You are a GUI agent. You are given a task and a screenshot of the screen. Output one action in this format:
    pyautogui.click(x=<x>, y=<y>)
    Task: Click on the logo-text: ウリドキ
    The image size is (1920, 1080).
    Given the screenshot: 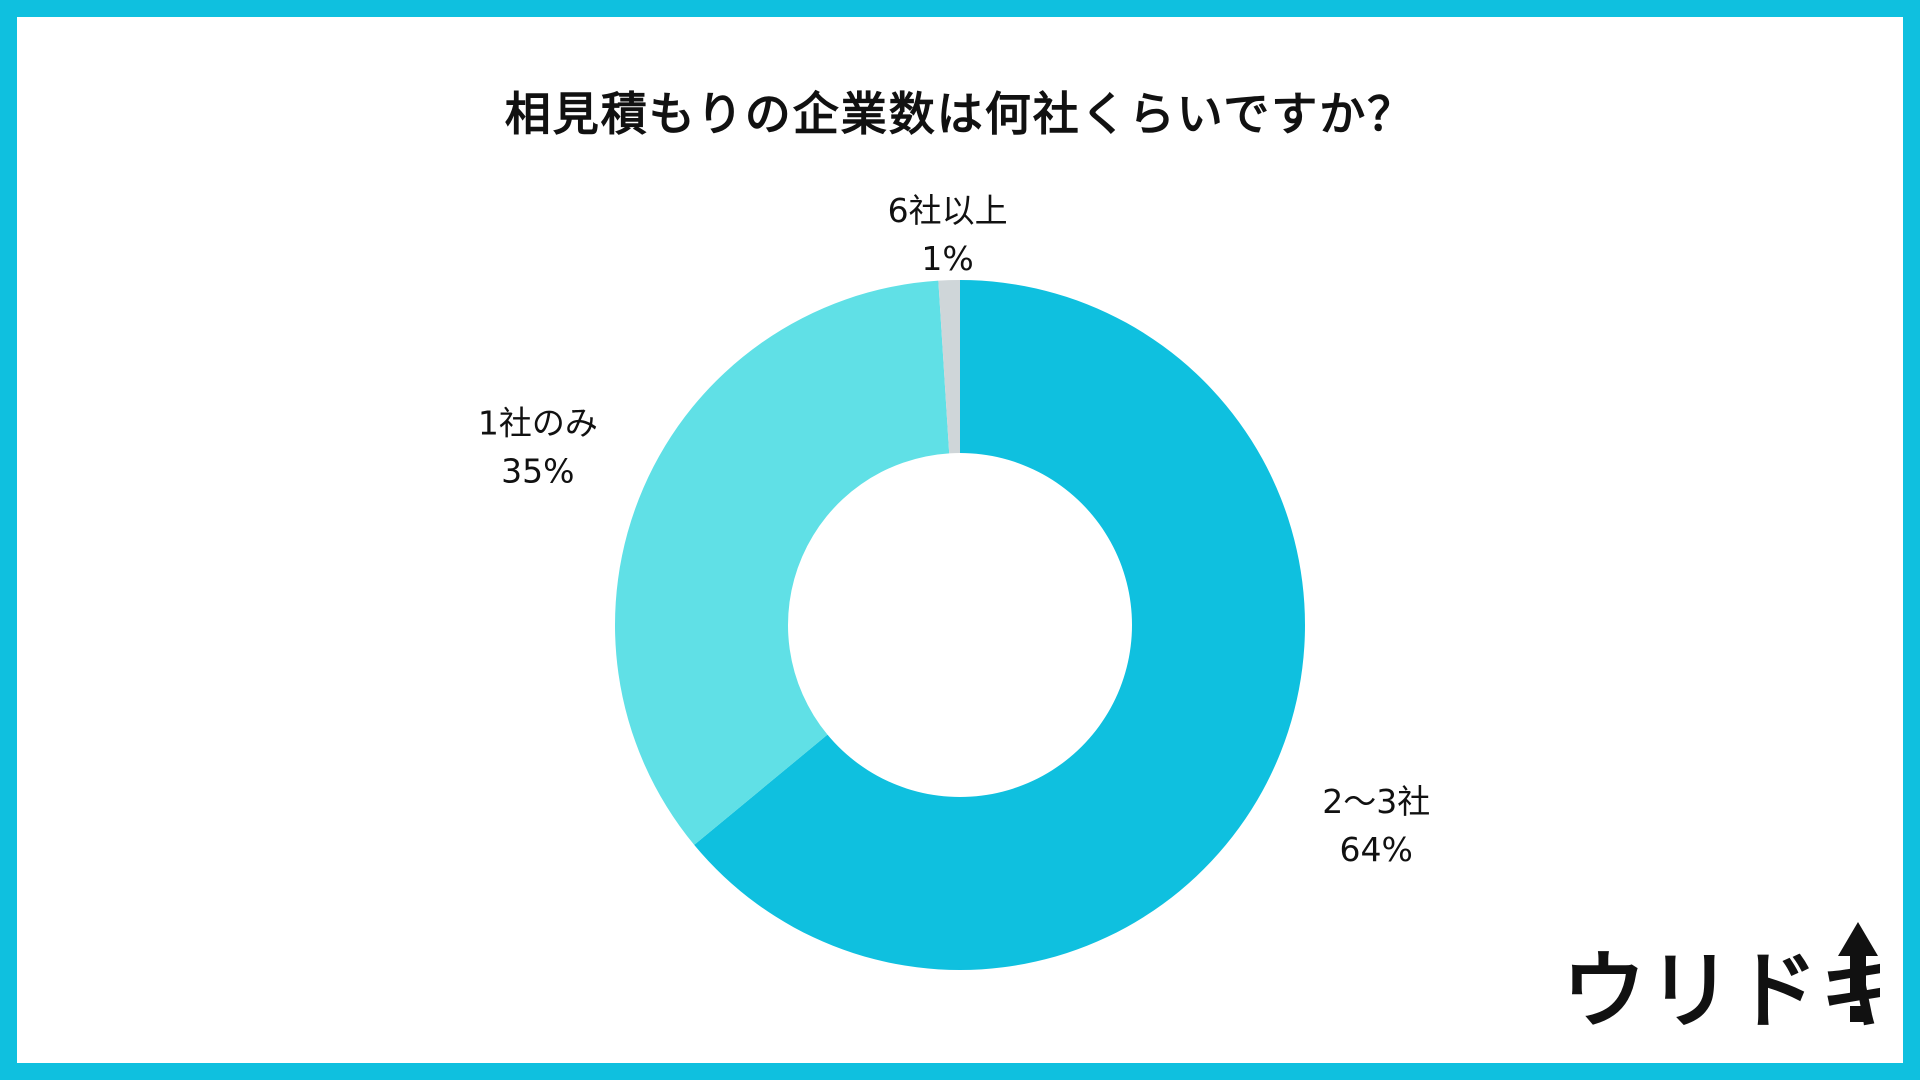 What is the action you would take?
    pyautogui.click(x=1721, y=990)
    